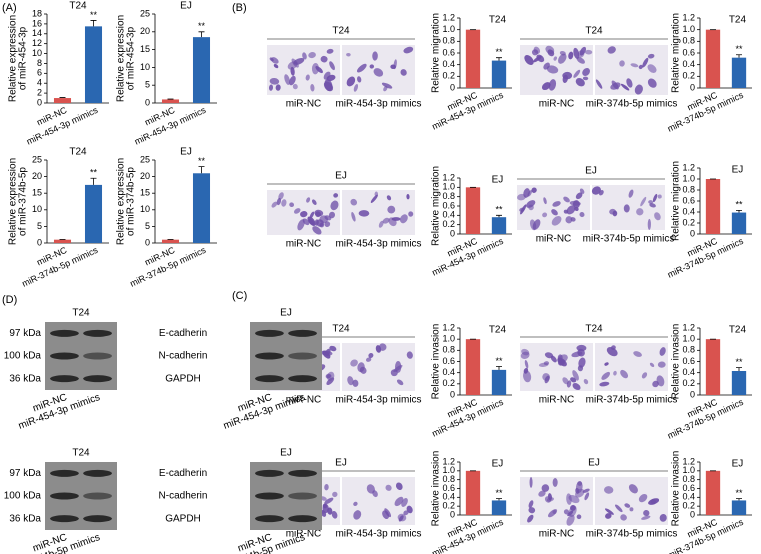 Image resolution: width=761 pixels, height=554 pixels. I want to click on micrograph-label: miR-374b-5p mimics, so click(632, 104).